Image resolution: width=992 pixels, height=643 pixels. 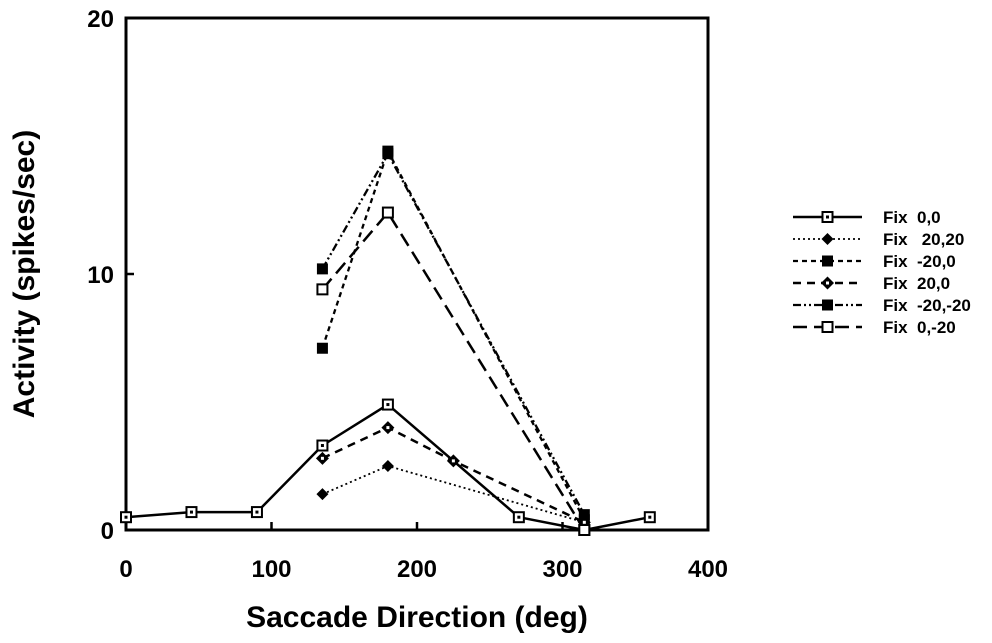 What do you see at coordinates (919, 261) in the screenshot?
I see `legend-label: Fix -20,0` at bounding box center [919, 261].